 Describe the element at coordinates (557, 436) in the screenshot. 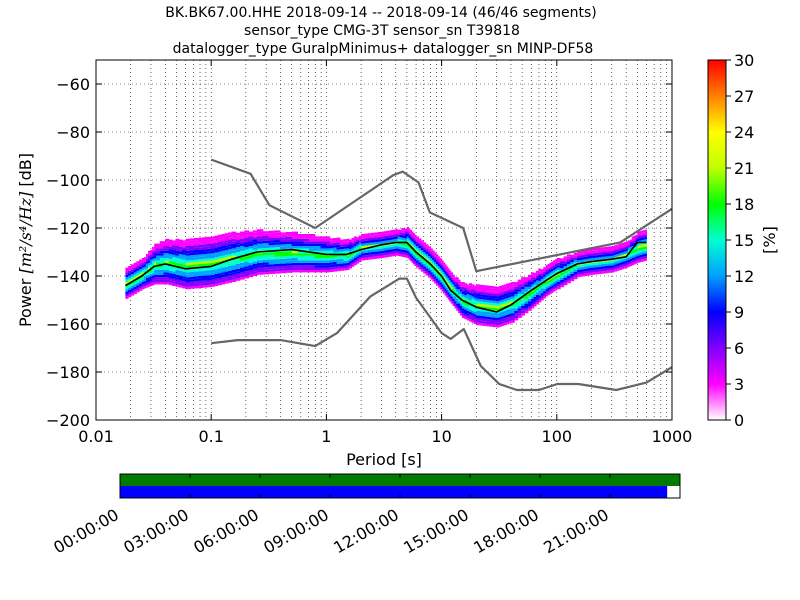

I see `x-tick-label: 100` at that location.